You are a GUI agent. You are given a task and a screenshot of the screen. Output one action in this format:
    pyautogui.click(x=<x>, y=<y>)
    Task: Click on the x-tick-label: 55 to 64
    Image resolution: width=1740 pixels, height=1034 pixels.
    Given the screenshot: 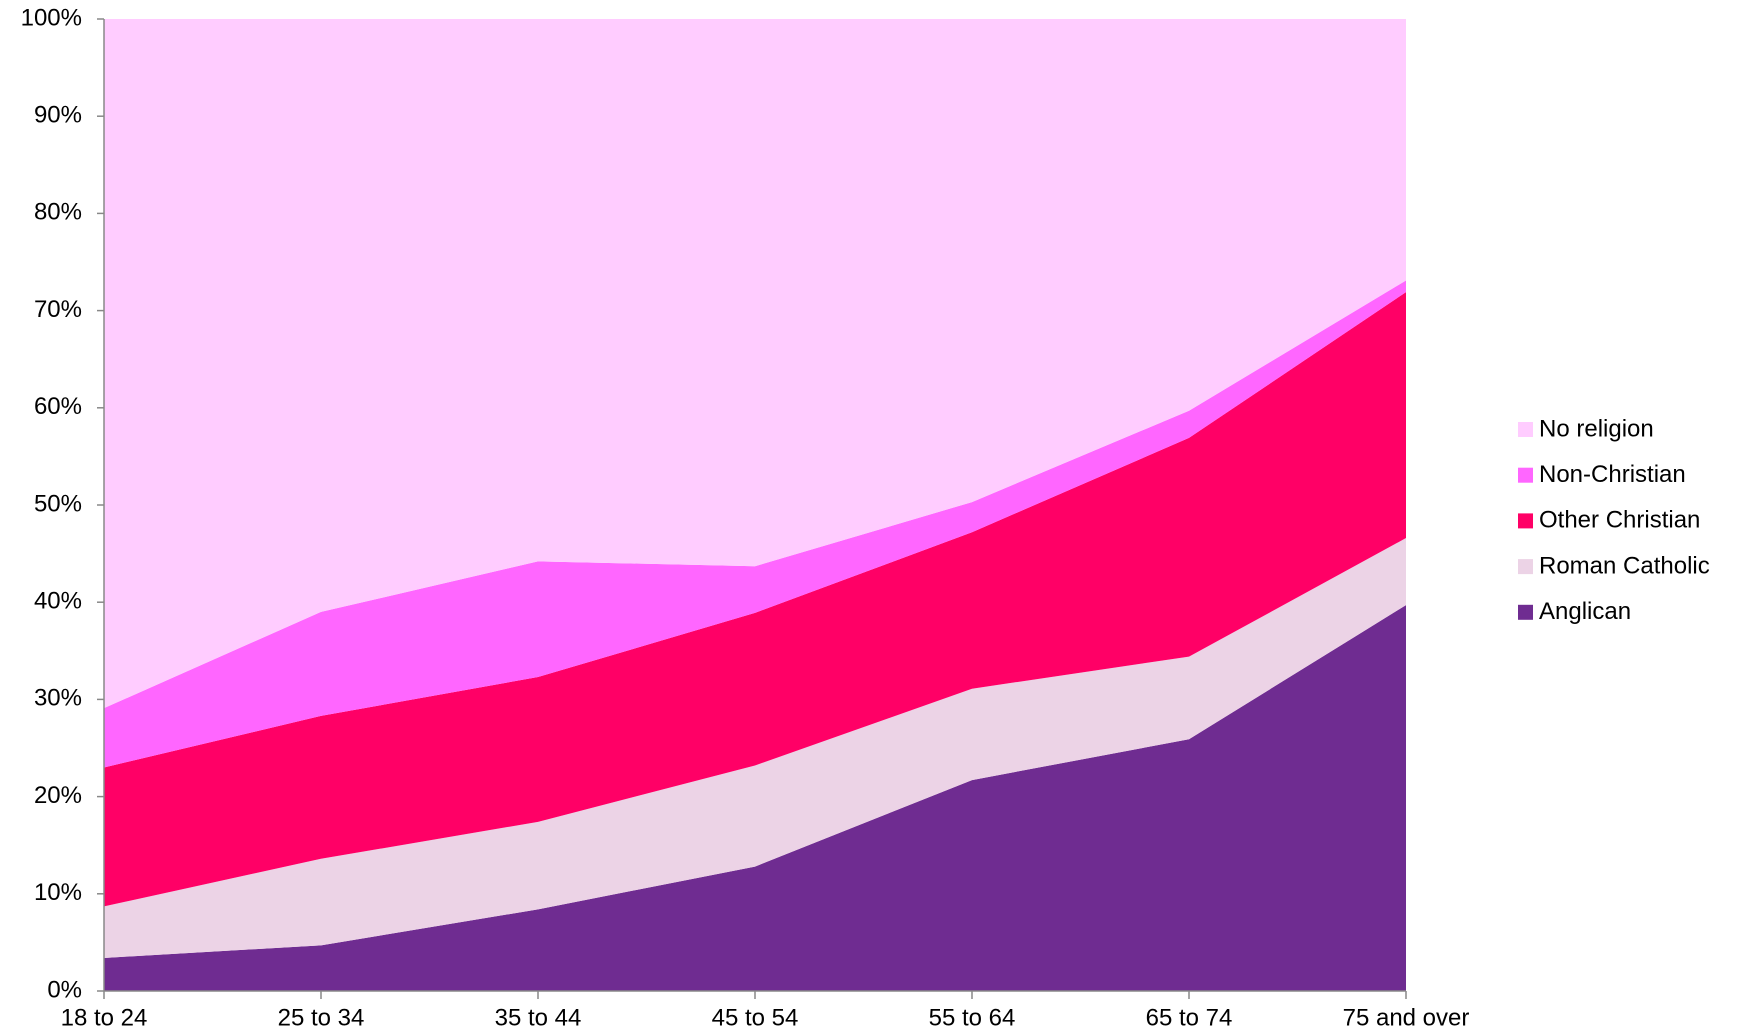 What is the action you would take?
    pyautogui.click(x=972, y=1017)
    